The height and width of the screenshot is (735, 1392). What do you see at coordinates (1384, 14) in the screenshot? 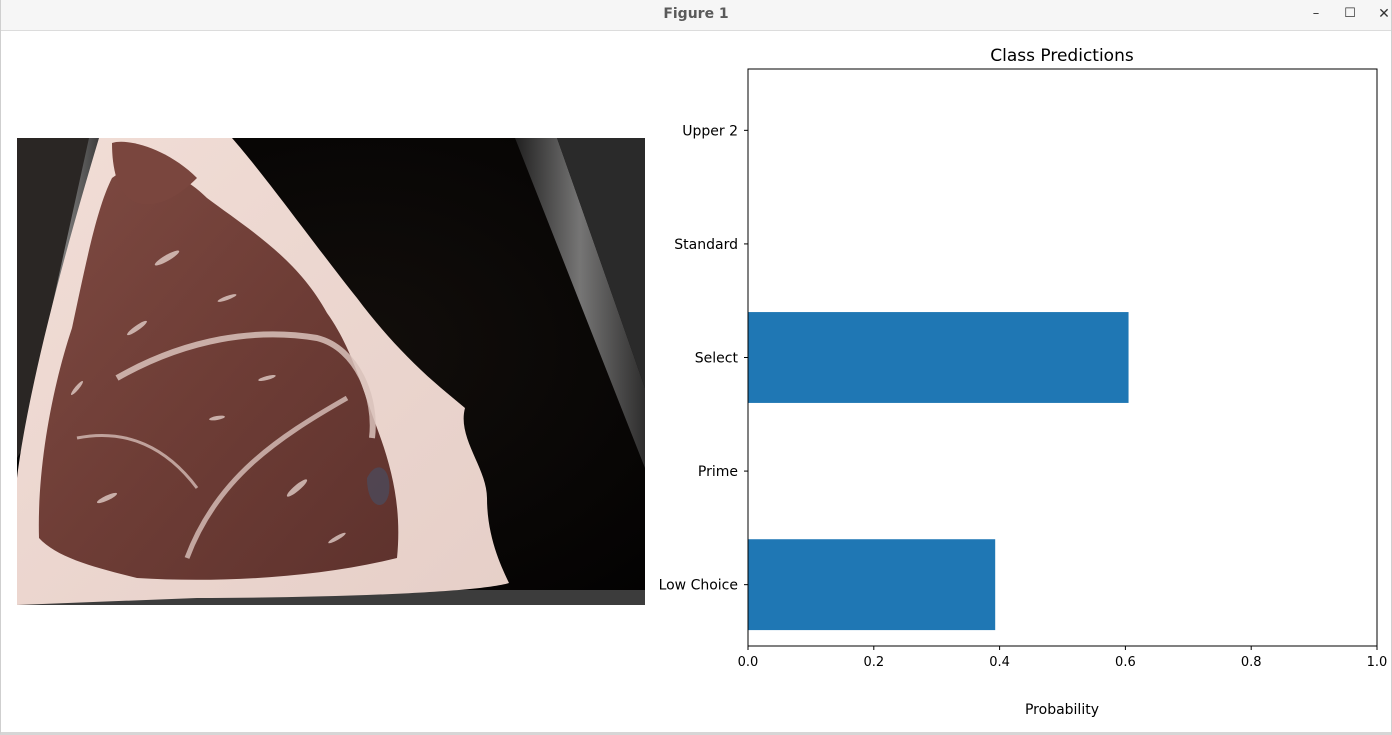
I see `close-icon: ✕` at bounding box center [1384, 14].